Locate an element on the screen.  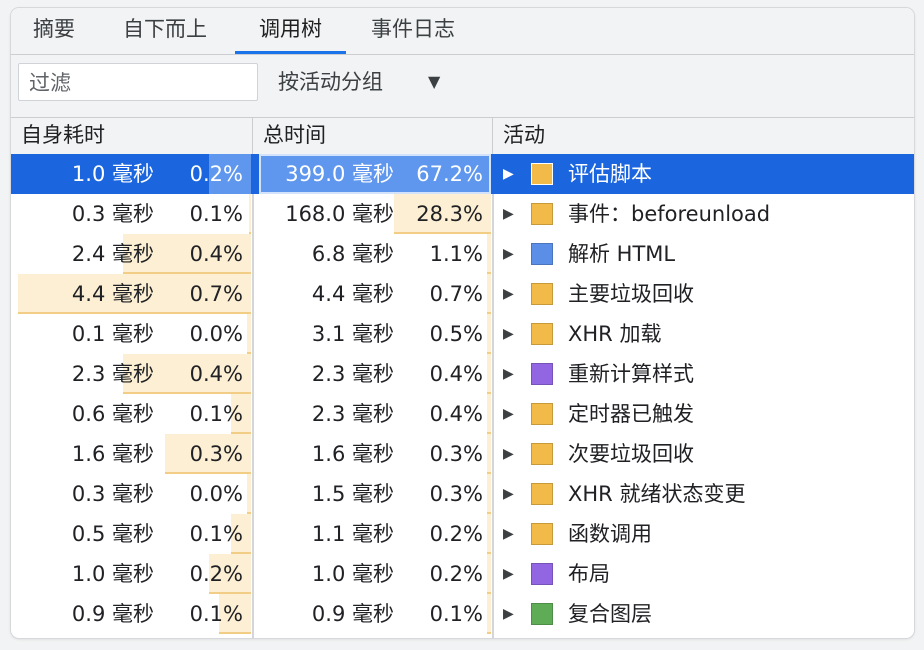
table-row: 0.3 毫秒 0.0% 1.5 毫秒 0.3% ▶ XHR 就绪状态变更 is located at coordinates (462, 494).